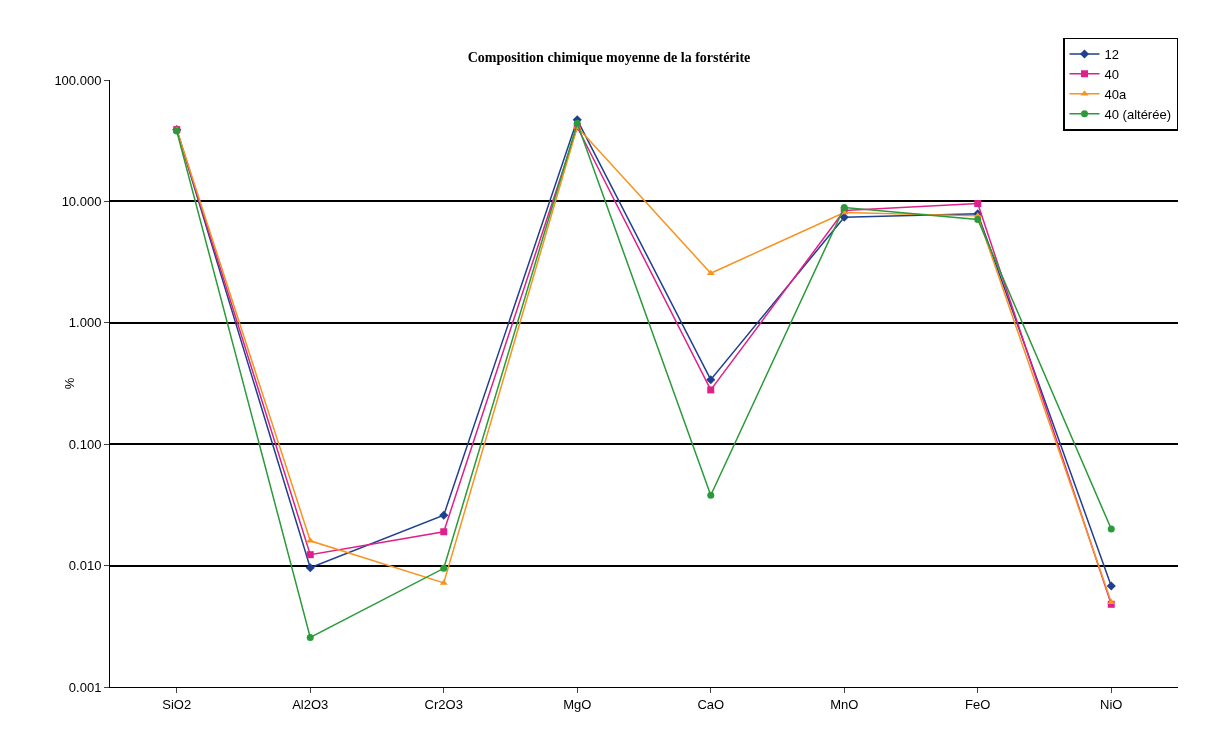  I want to click on y-tick-label: 1.000, so click(85, 323).